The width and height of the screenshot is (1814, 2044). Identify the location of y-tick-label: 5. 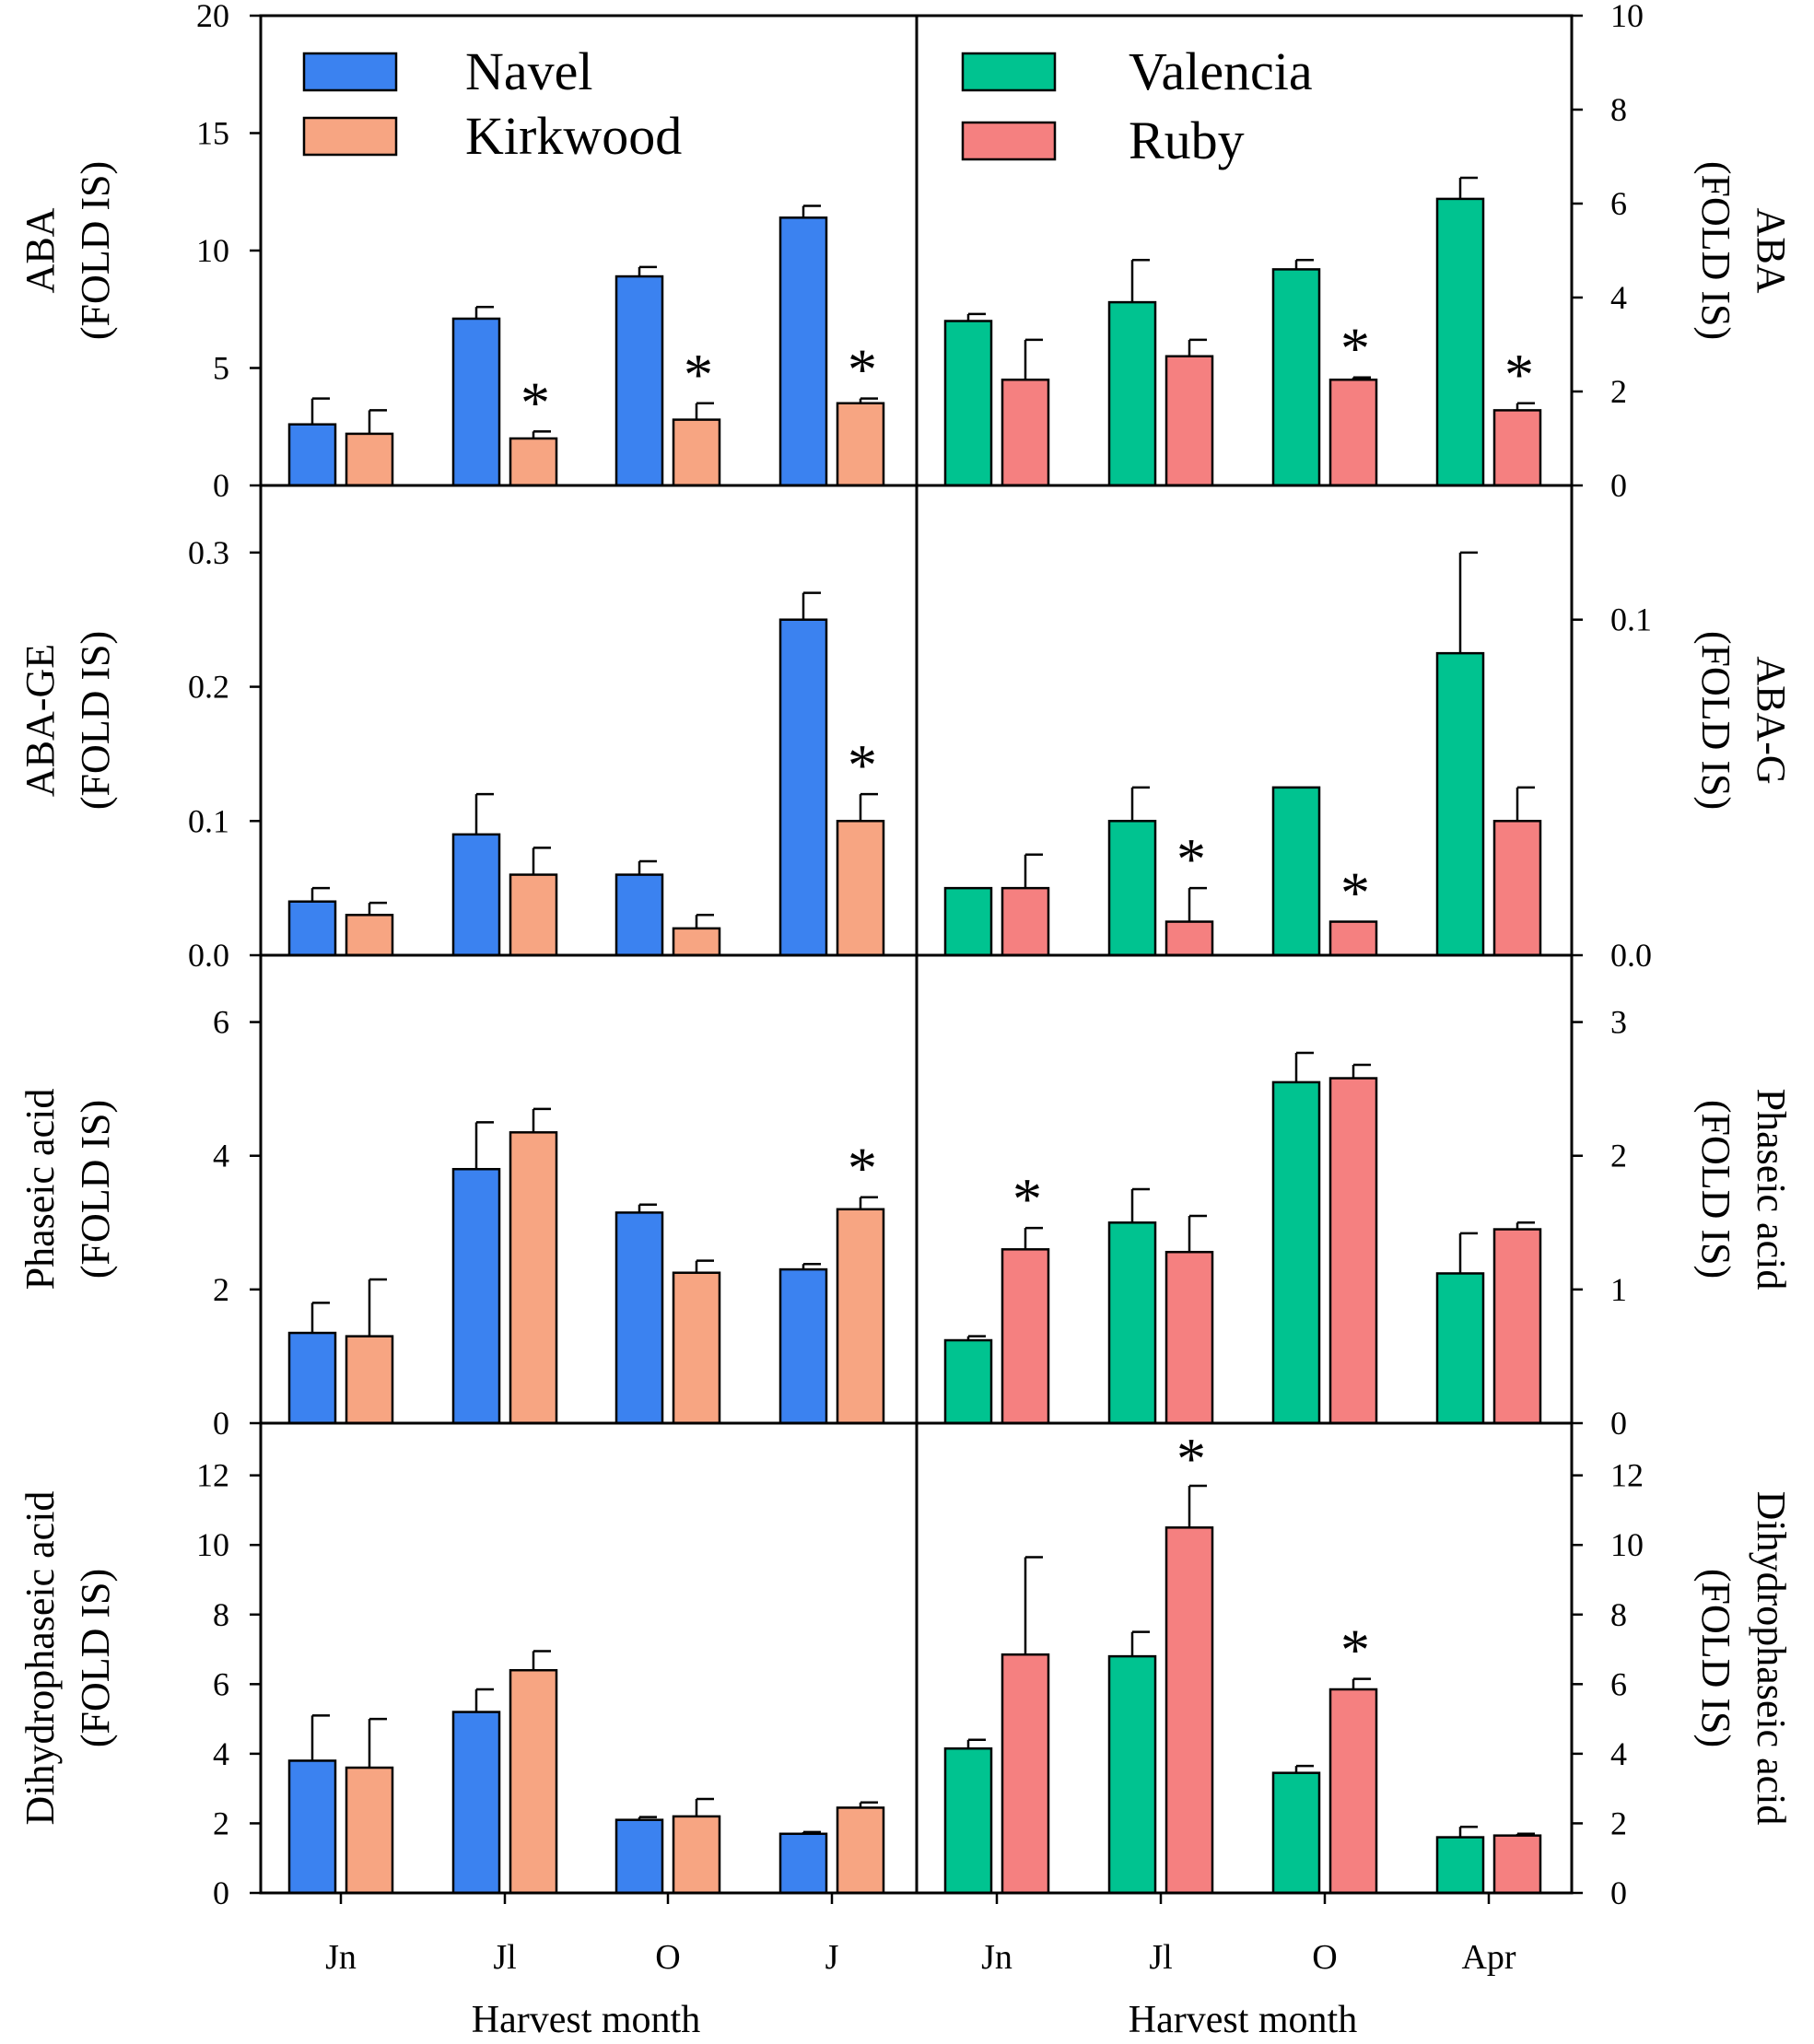
(221, 369).